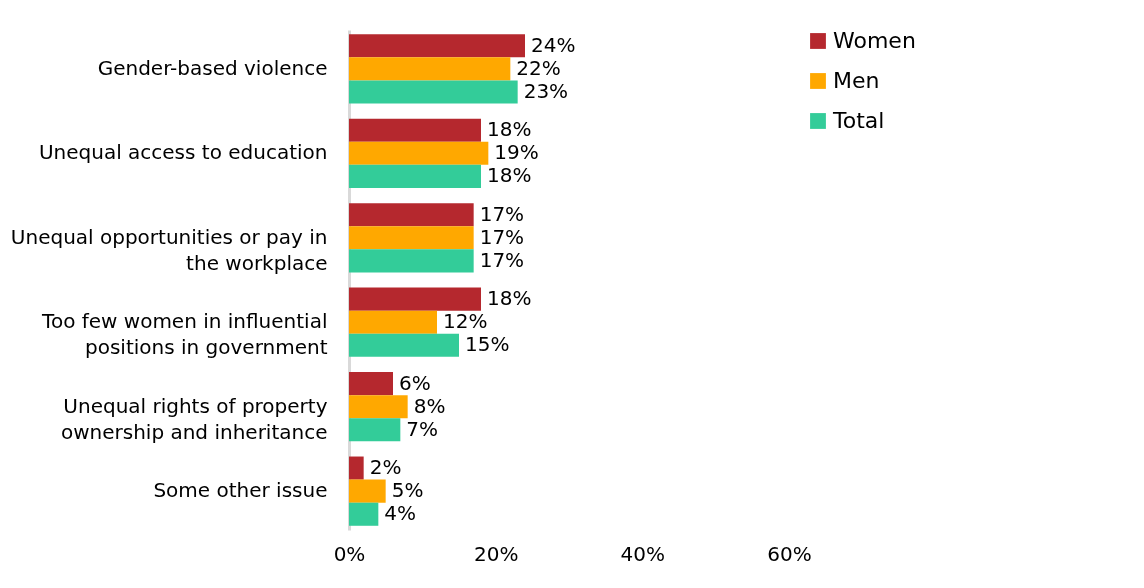 This screenshot has width=1144, height=588. What do you see at coordinates (496, 553) in the screenshot?
I see `x-tick-label: 20%` at bounding box center [496, 553].